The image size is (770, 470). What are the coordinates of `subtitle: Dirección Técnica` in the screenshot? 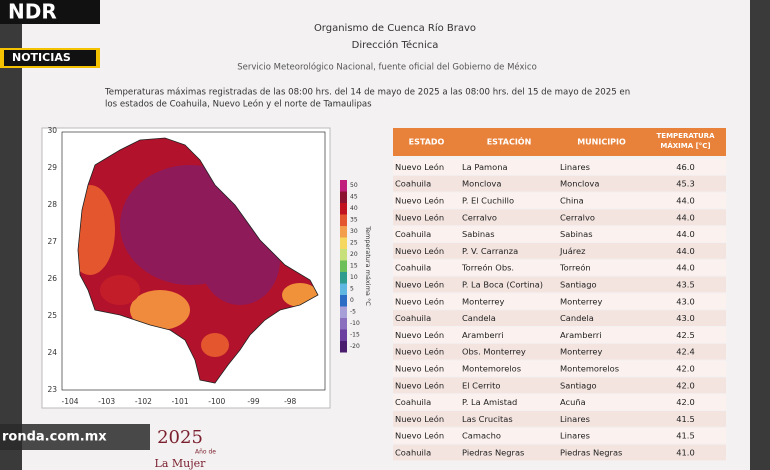 It's located at (395, 45).